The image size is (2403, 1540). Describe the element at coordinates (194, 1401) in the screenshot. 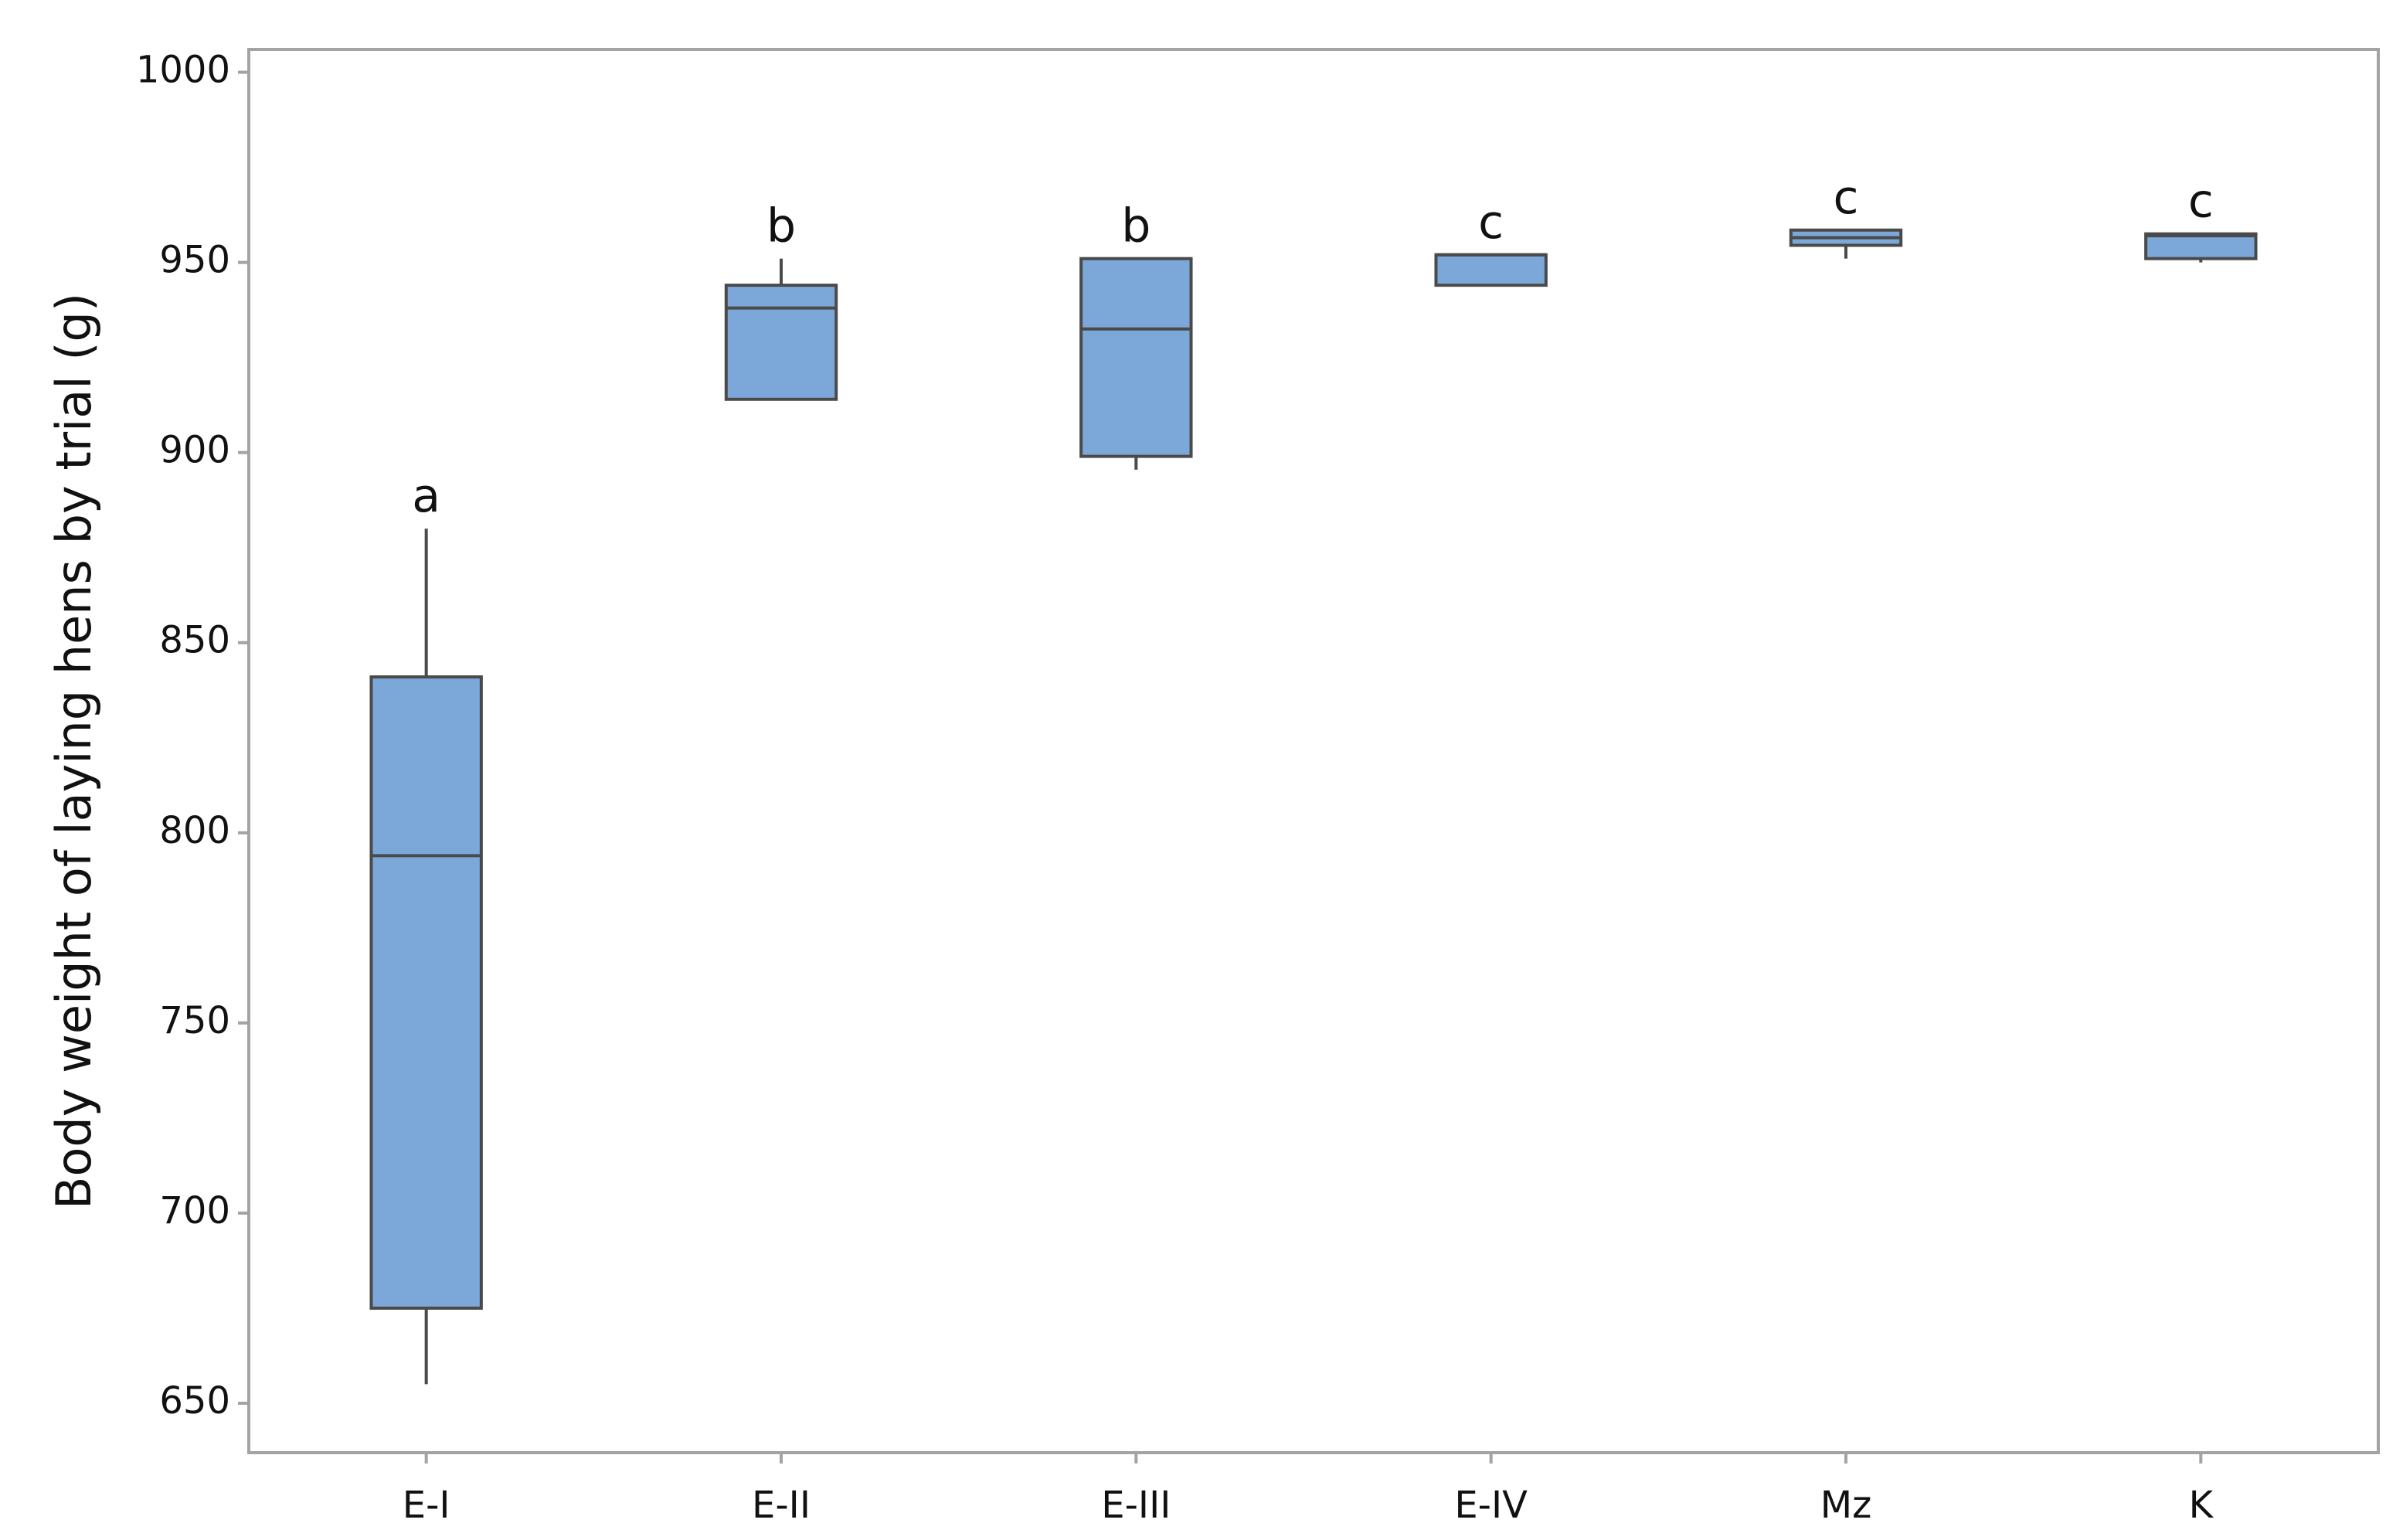

I see `y-tick-label: 650` at that location.